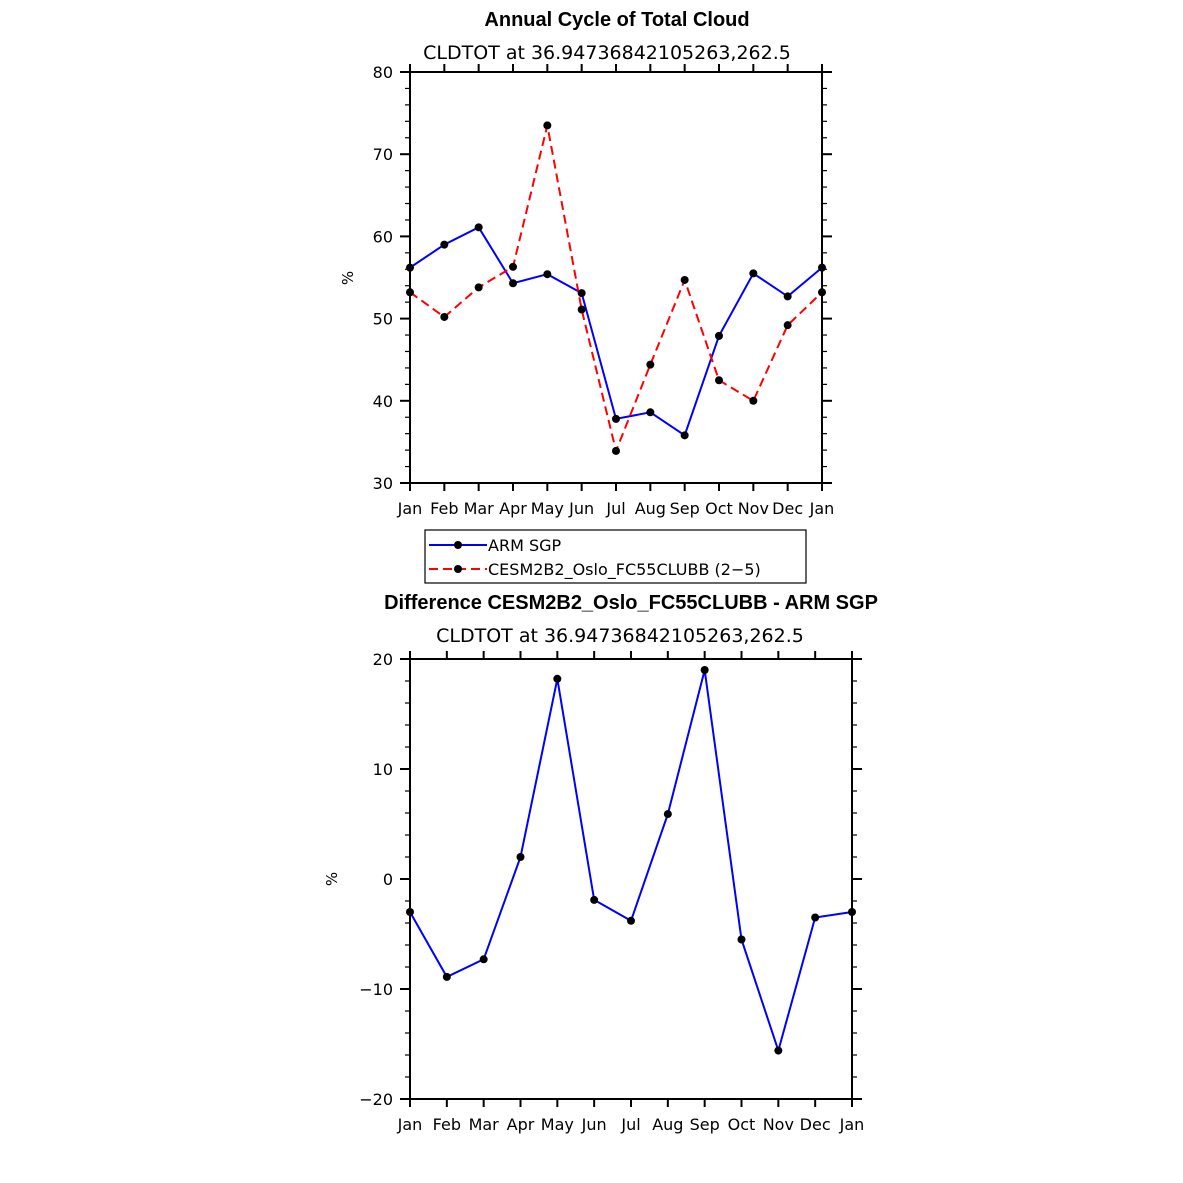 The image size is (1183, 1183). What do you see at coordinates (458, 545) in the screenshot?
I see `legend-marker-arm` at bounding box center [458, 545].